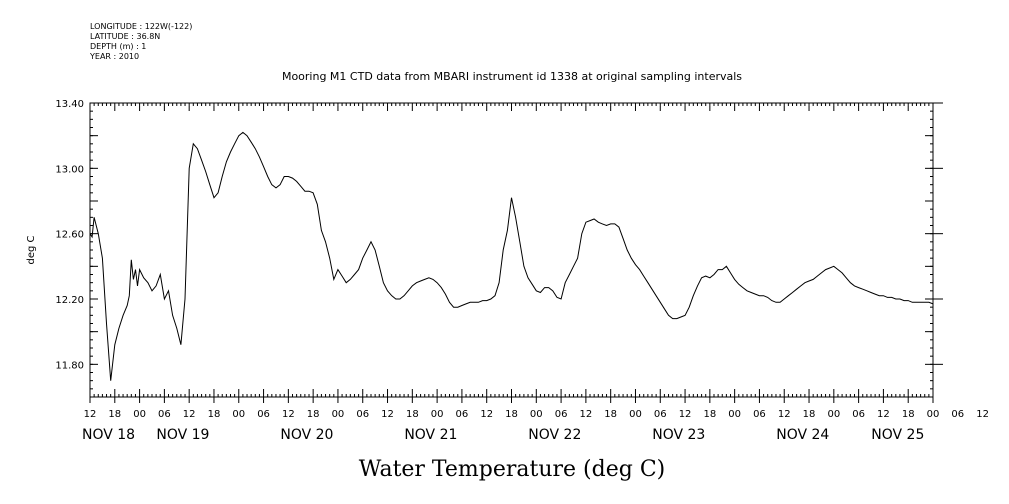 The image size is (1009, 504). I want to click on y-axis-label: deg C, so click(31, 249).